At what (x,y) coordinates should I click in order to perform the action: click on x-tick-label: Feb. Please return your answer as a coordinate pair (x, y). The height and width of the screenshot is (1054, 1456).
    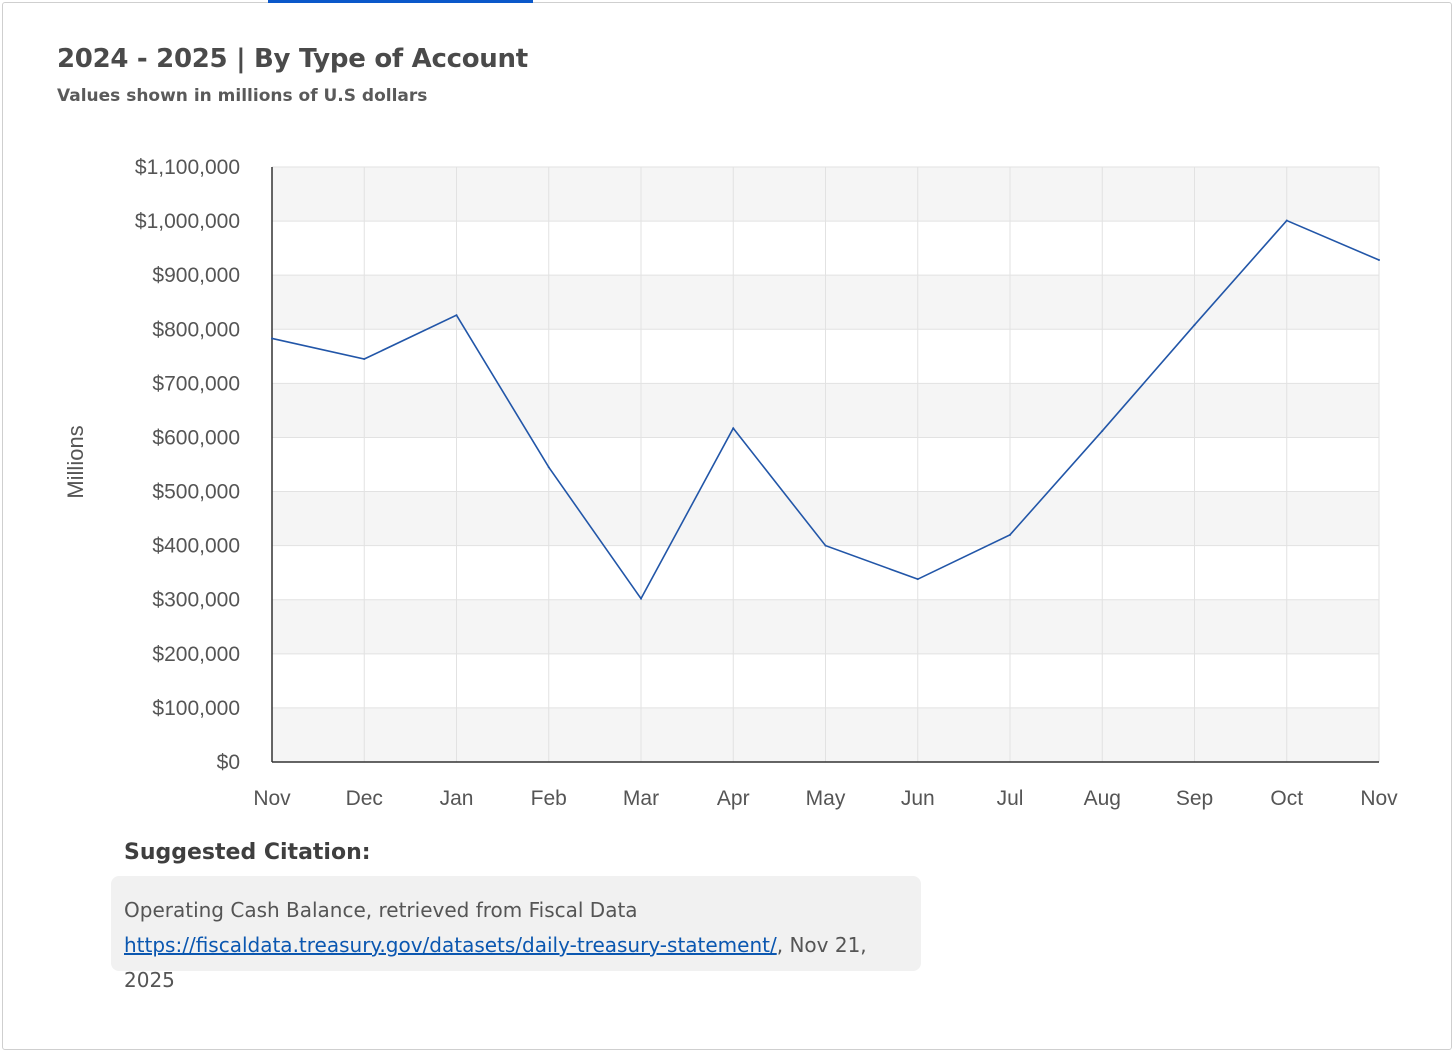
    Looking at the image, I should click on (549, 798).